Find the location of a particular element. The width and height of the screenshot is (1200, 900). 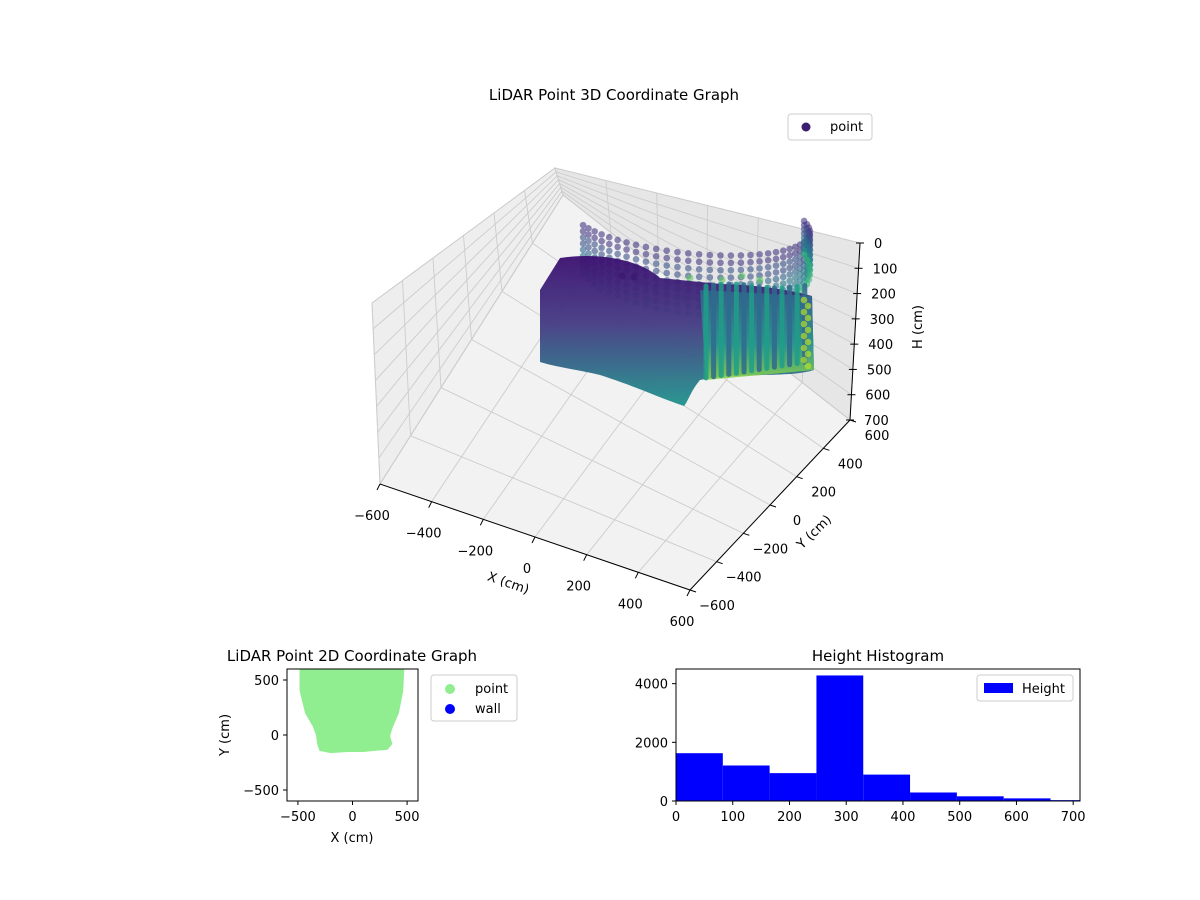

x-tick-label-2d: 500 is located at coordinates (407, 817).